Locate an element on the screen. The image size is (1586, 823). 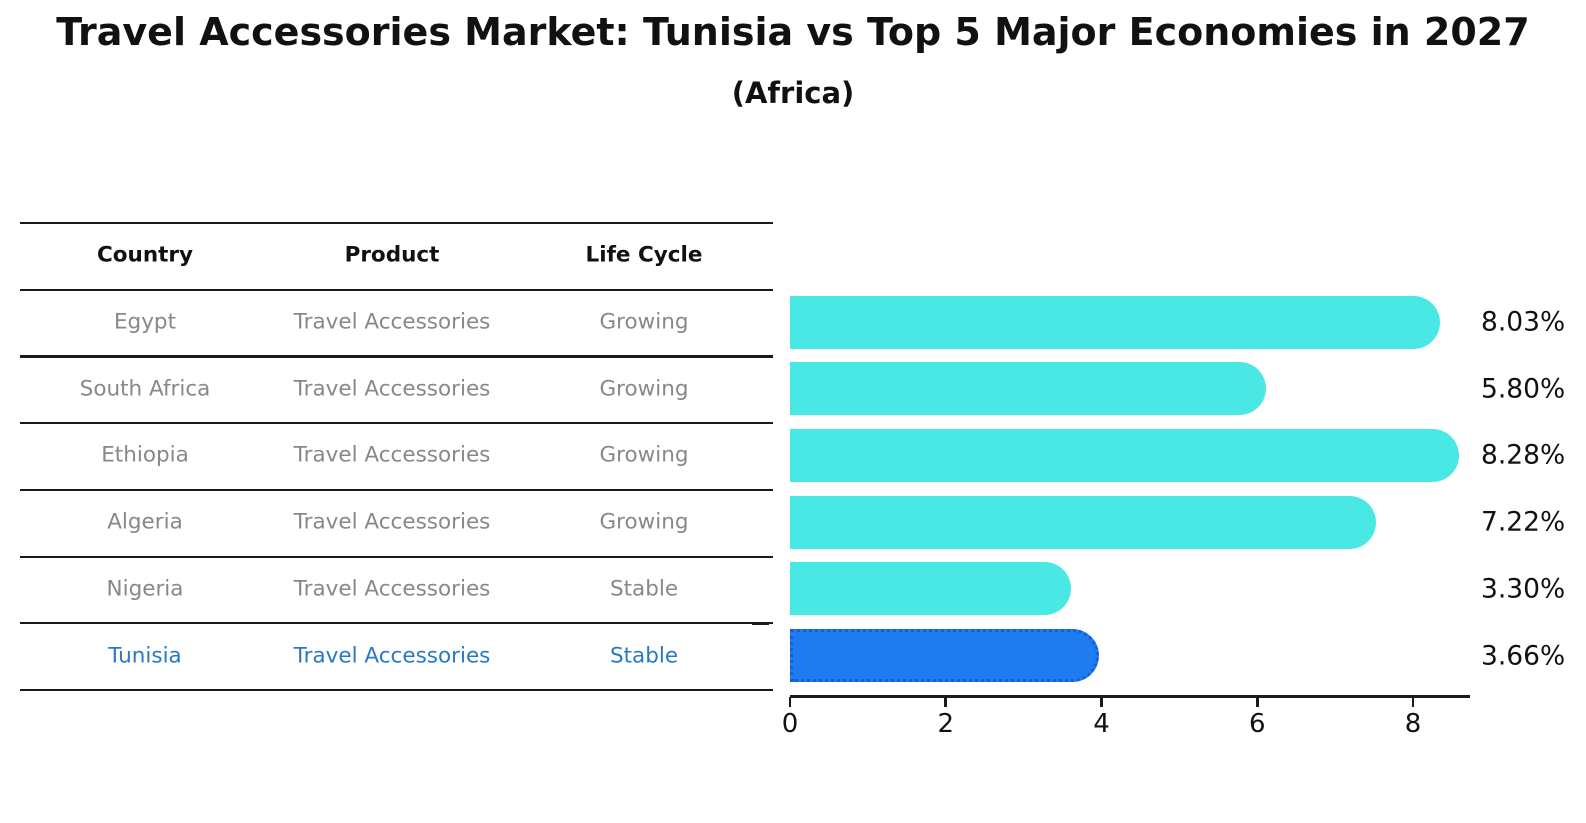
bar-south-africa is located at coordinates (1028, 389).